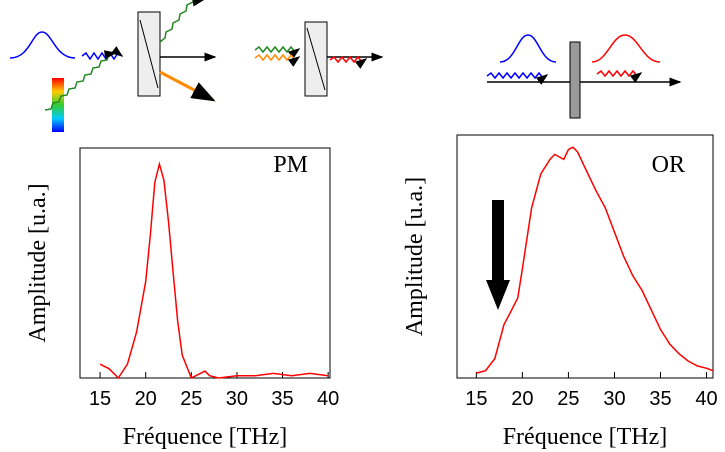  I want to click on annotation: OR, so click(668, 165).